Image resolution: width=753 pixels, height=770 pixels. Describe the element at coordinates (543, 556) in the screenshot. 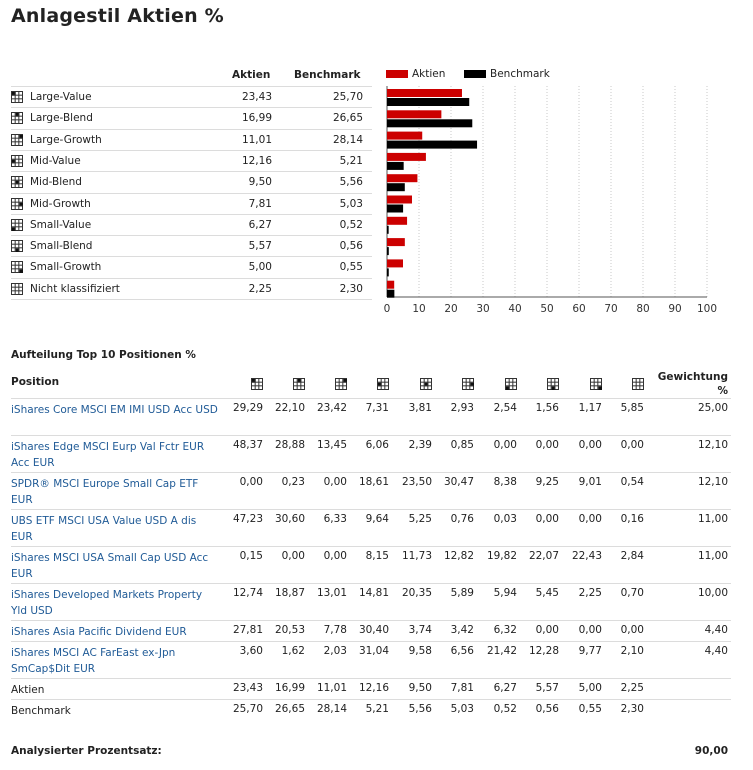

I see `style-value-cell: 22,07` at that location.